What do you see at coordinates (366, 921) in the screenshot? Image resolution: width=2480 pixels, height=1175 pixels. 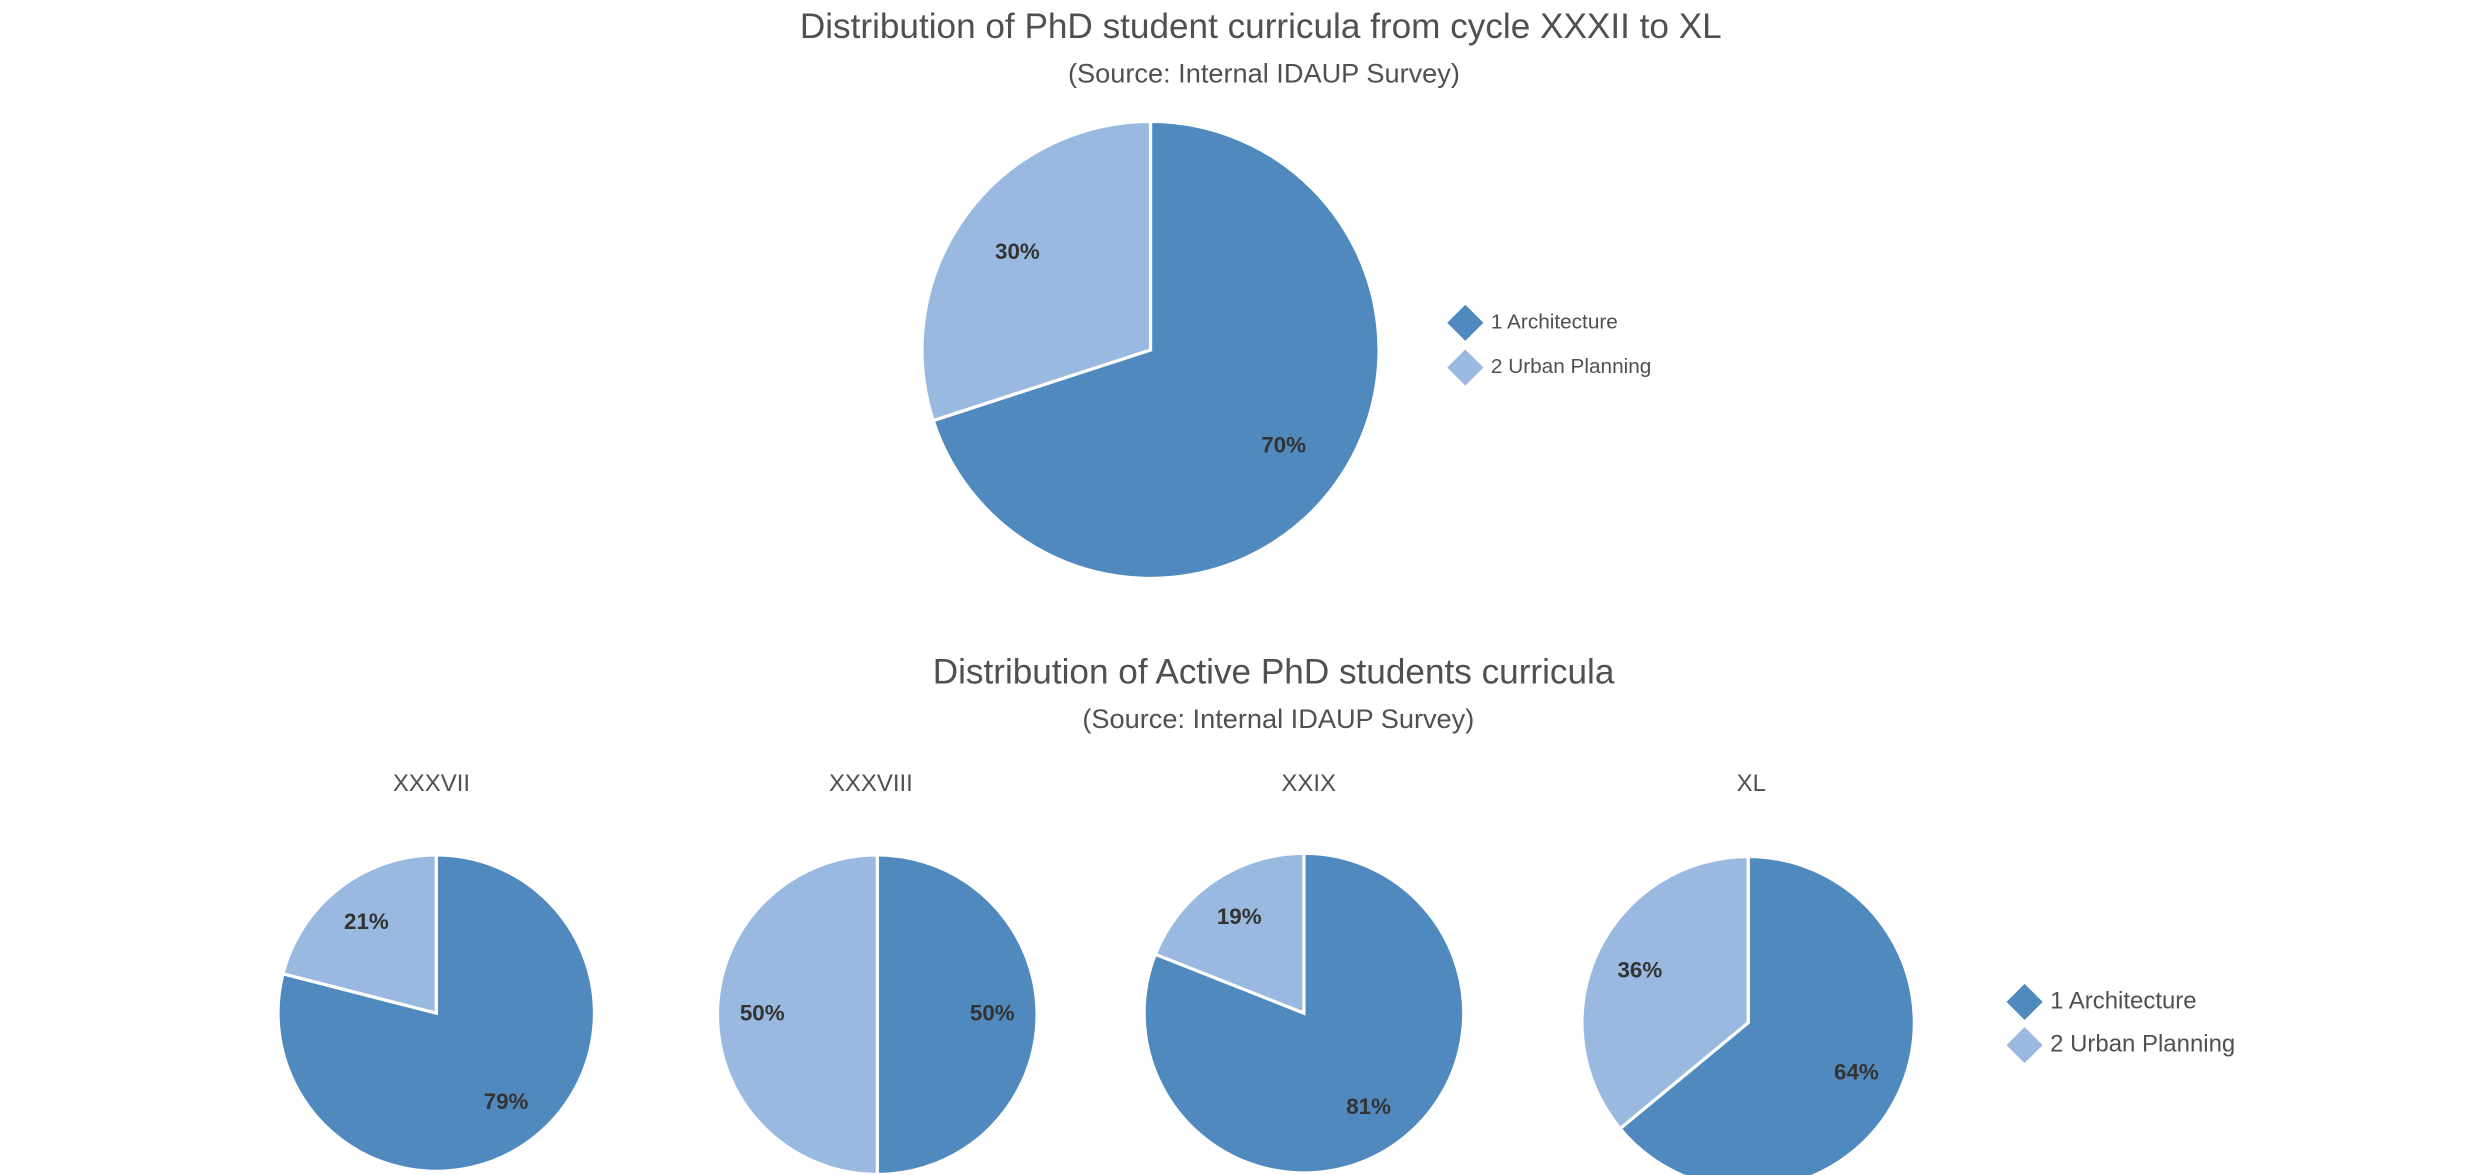 I see `data-label: 21%` at bounding box center [366, 921].